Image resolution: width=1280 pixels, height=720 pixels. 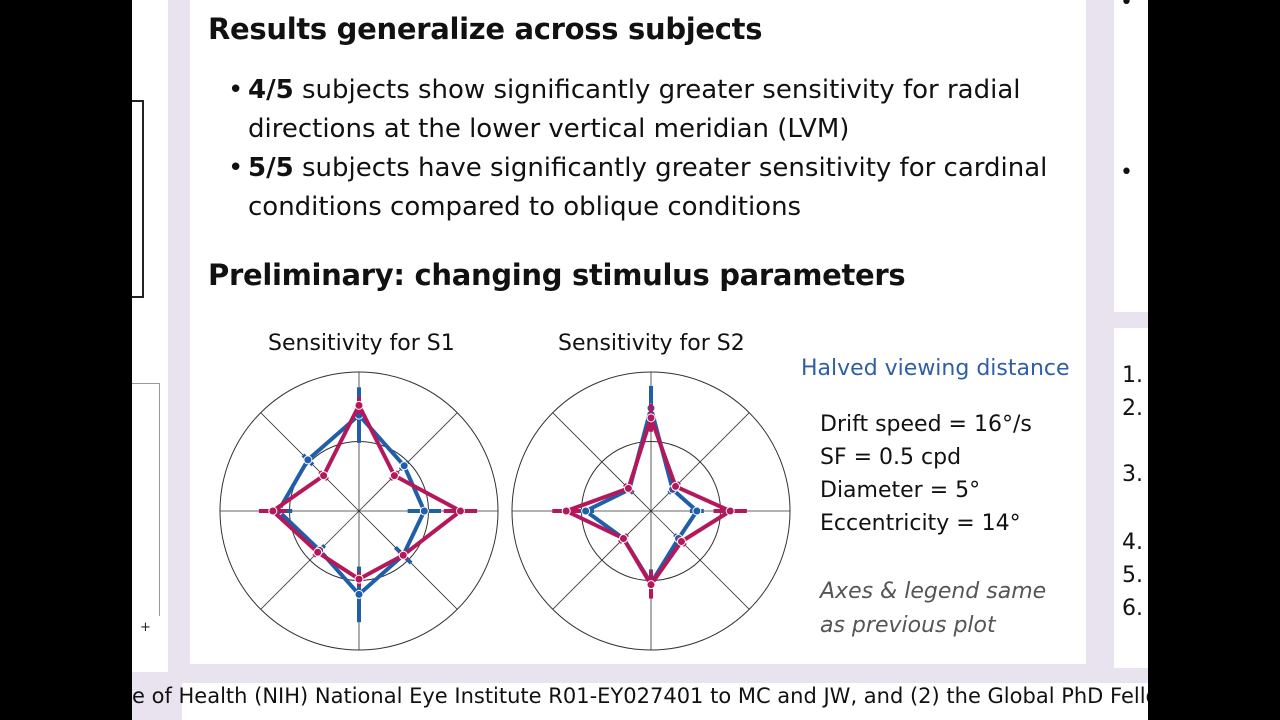 What do you see at coordinates (651, 343) in the screenshot?
I see `chart-title-s2: Sensitivity for S2` at bounding box center [651, 343].